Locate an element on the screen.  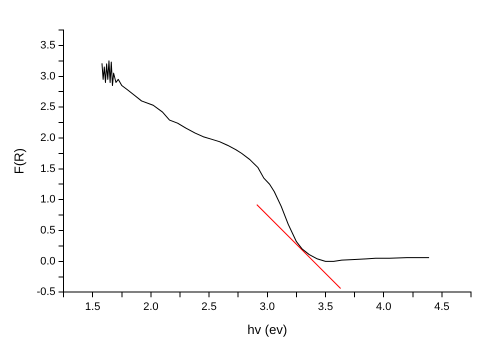
y-tick-label: -0.5 is located at coordinates (46, 292).